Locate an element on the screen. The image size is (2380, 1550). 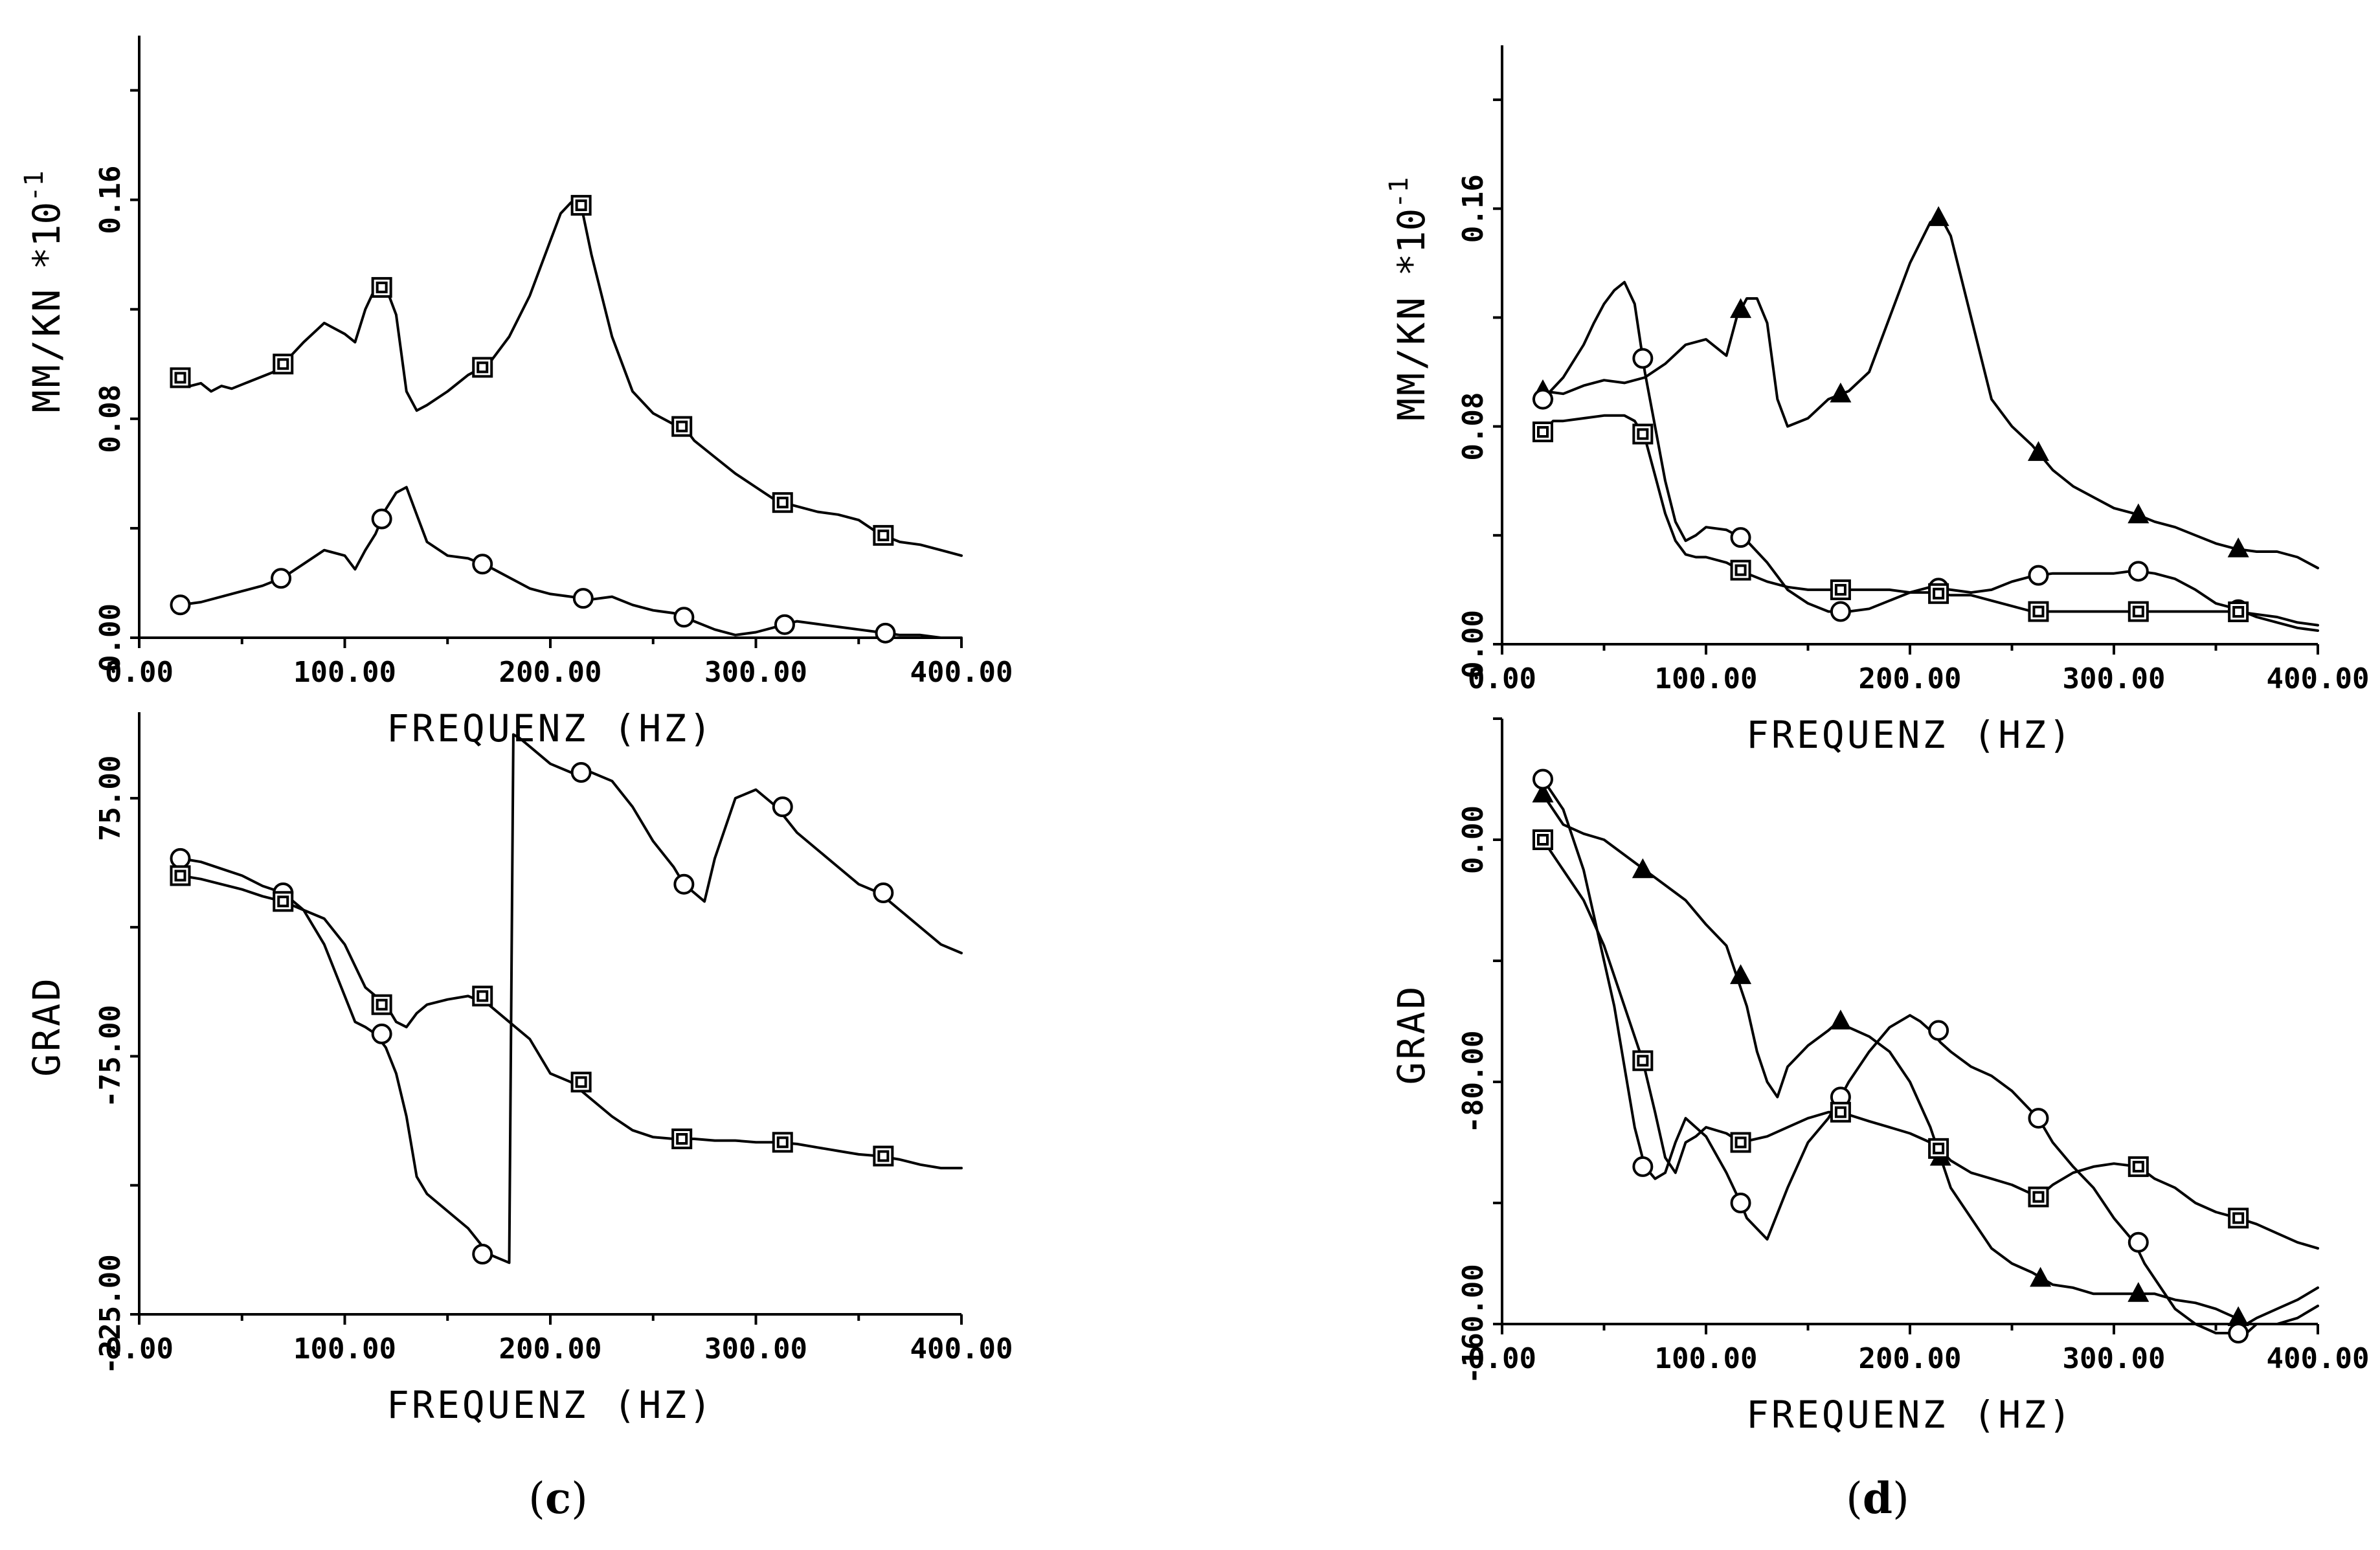
y-tick-label: -75.00 is located at coordinates (111, 1056).